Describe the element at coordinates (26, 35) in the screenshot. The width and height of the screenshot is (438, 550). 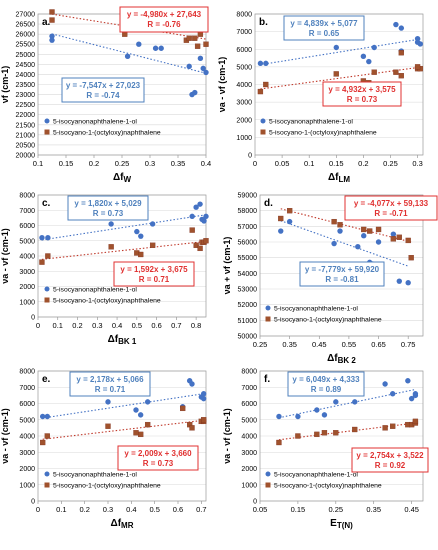
I see `y-tick-label: 26000` at that location.